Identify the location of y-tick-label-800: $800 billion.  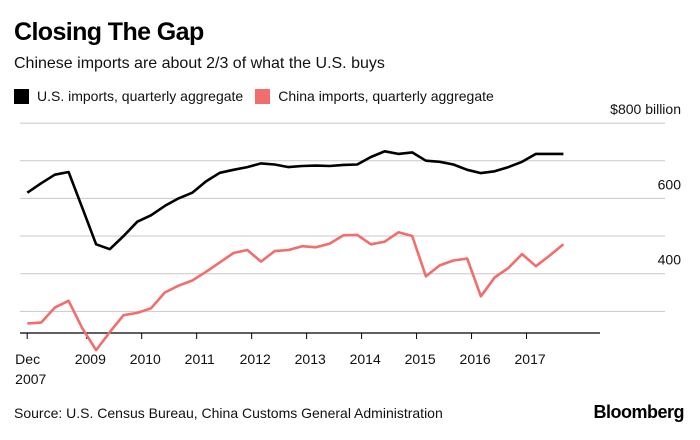
(645, 109).